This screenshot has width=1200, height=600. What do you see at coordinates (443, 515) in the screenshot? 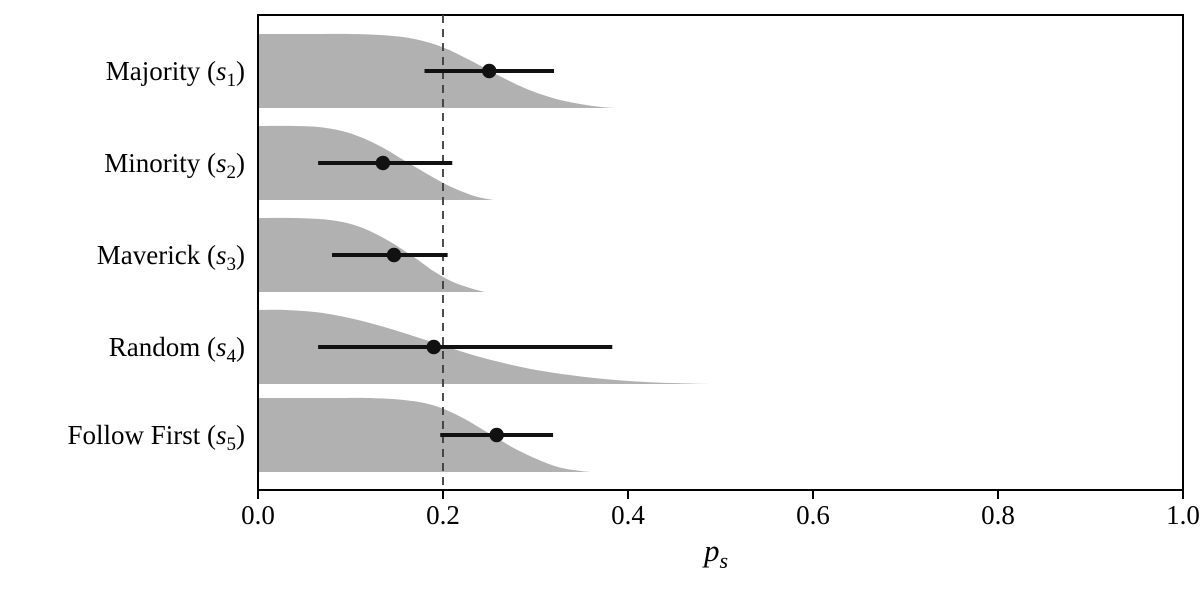
I see `x-axis-tick-label: 0.2` at bounding box center [443, 515].